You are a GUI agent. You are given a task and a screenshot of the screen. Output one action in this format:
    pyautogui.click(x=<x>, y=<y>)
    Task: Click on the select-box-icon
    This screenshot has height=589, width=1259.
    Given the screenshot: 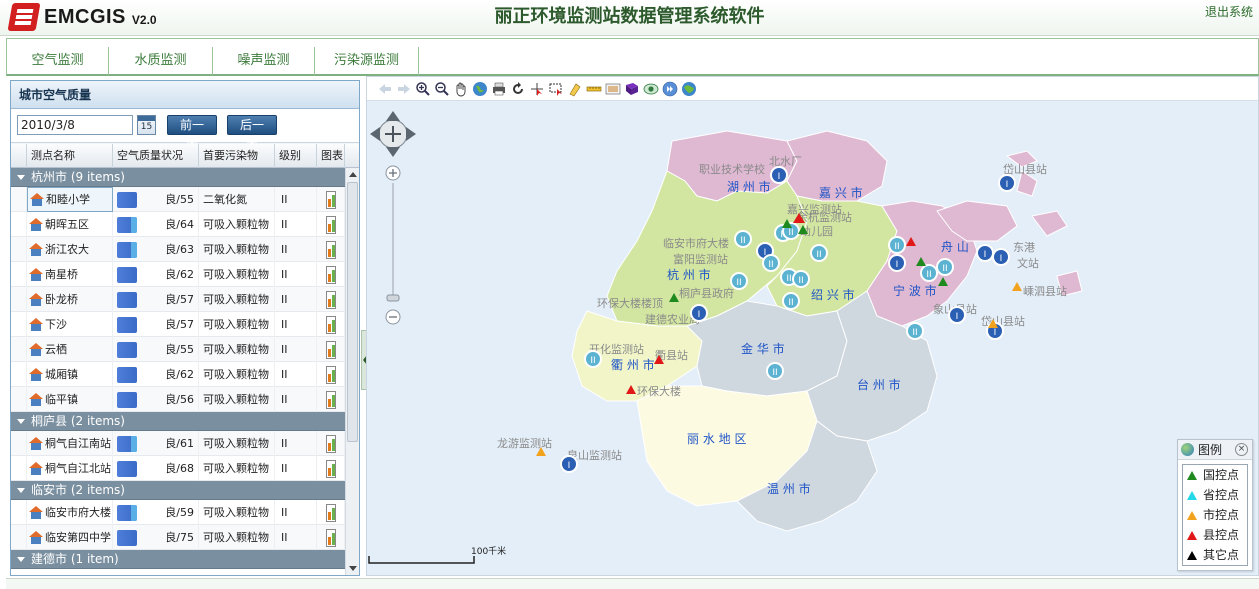 What is the action you would take?
    pyautogui.click(x=556, y=89)
    